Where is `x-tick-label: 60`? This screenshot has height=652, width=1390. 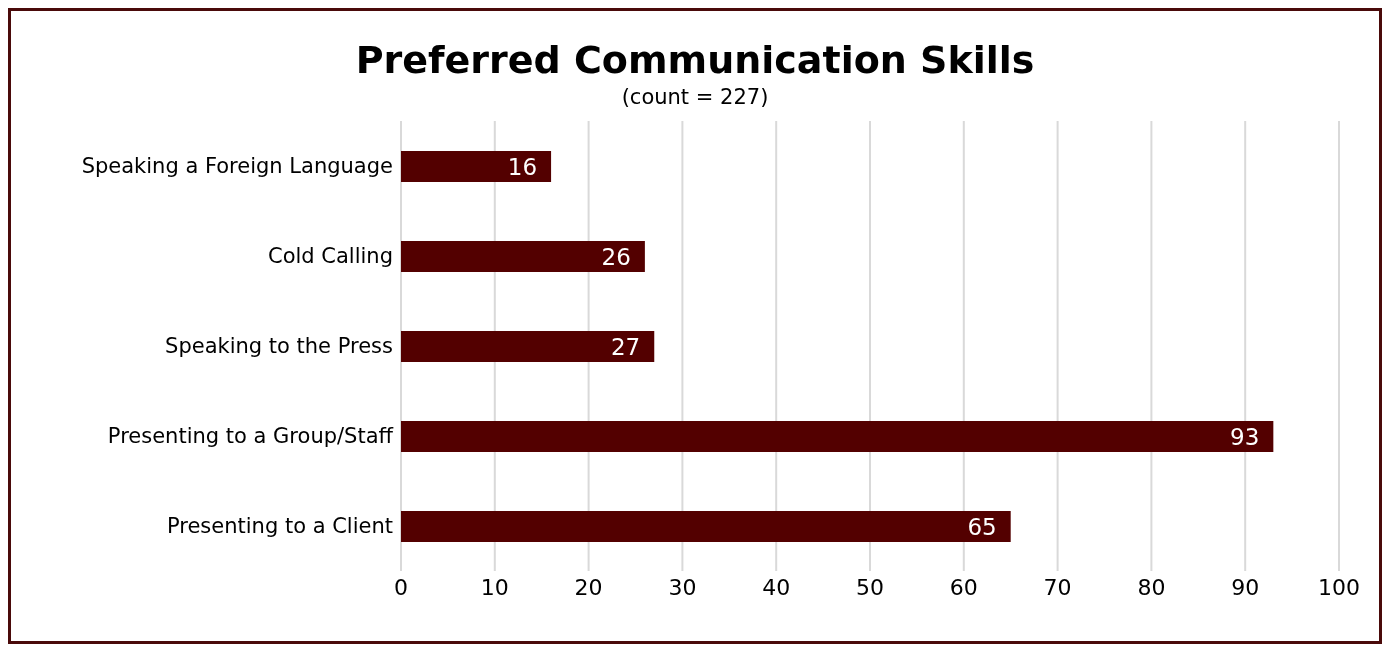
x-tick-label: 60 is located at coordinates (963, 587).